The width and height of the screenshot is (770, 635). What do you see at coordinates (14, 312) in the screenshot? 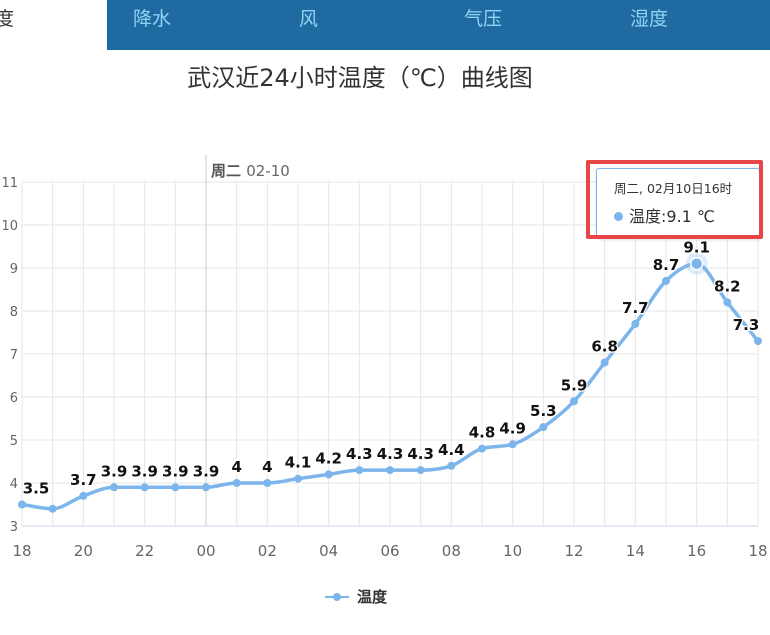
I see `y-tick-label: 8` at bounding box center [14, 312].